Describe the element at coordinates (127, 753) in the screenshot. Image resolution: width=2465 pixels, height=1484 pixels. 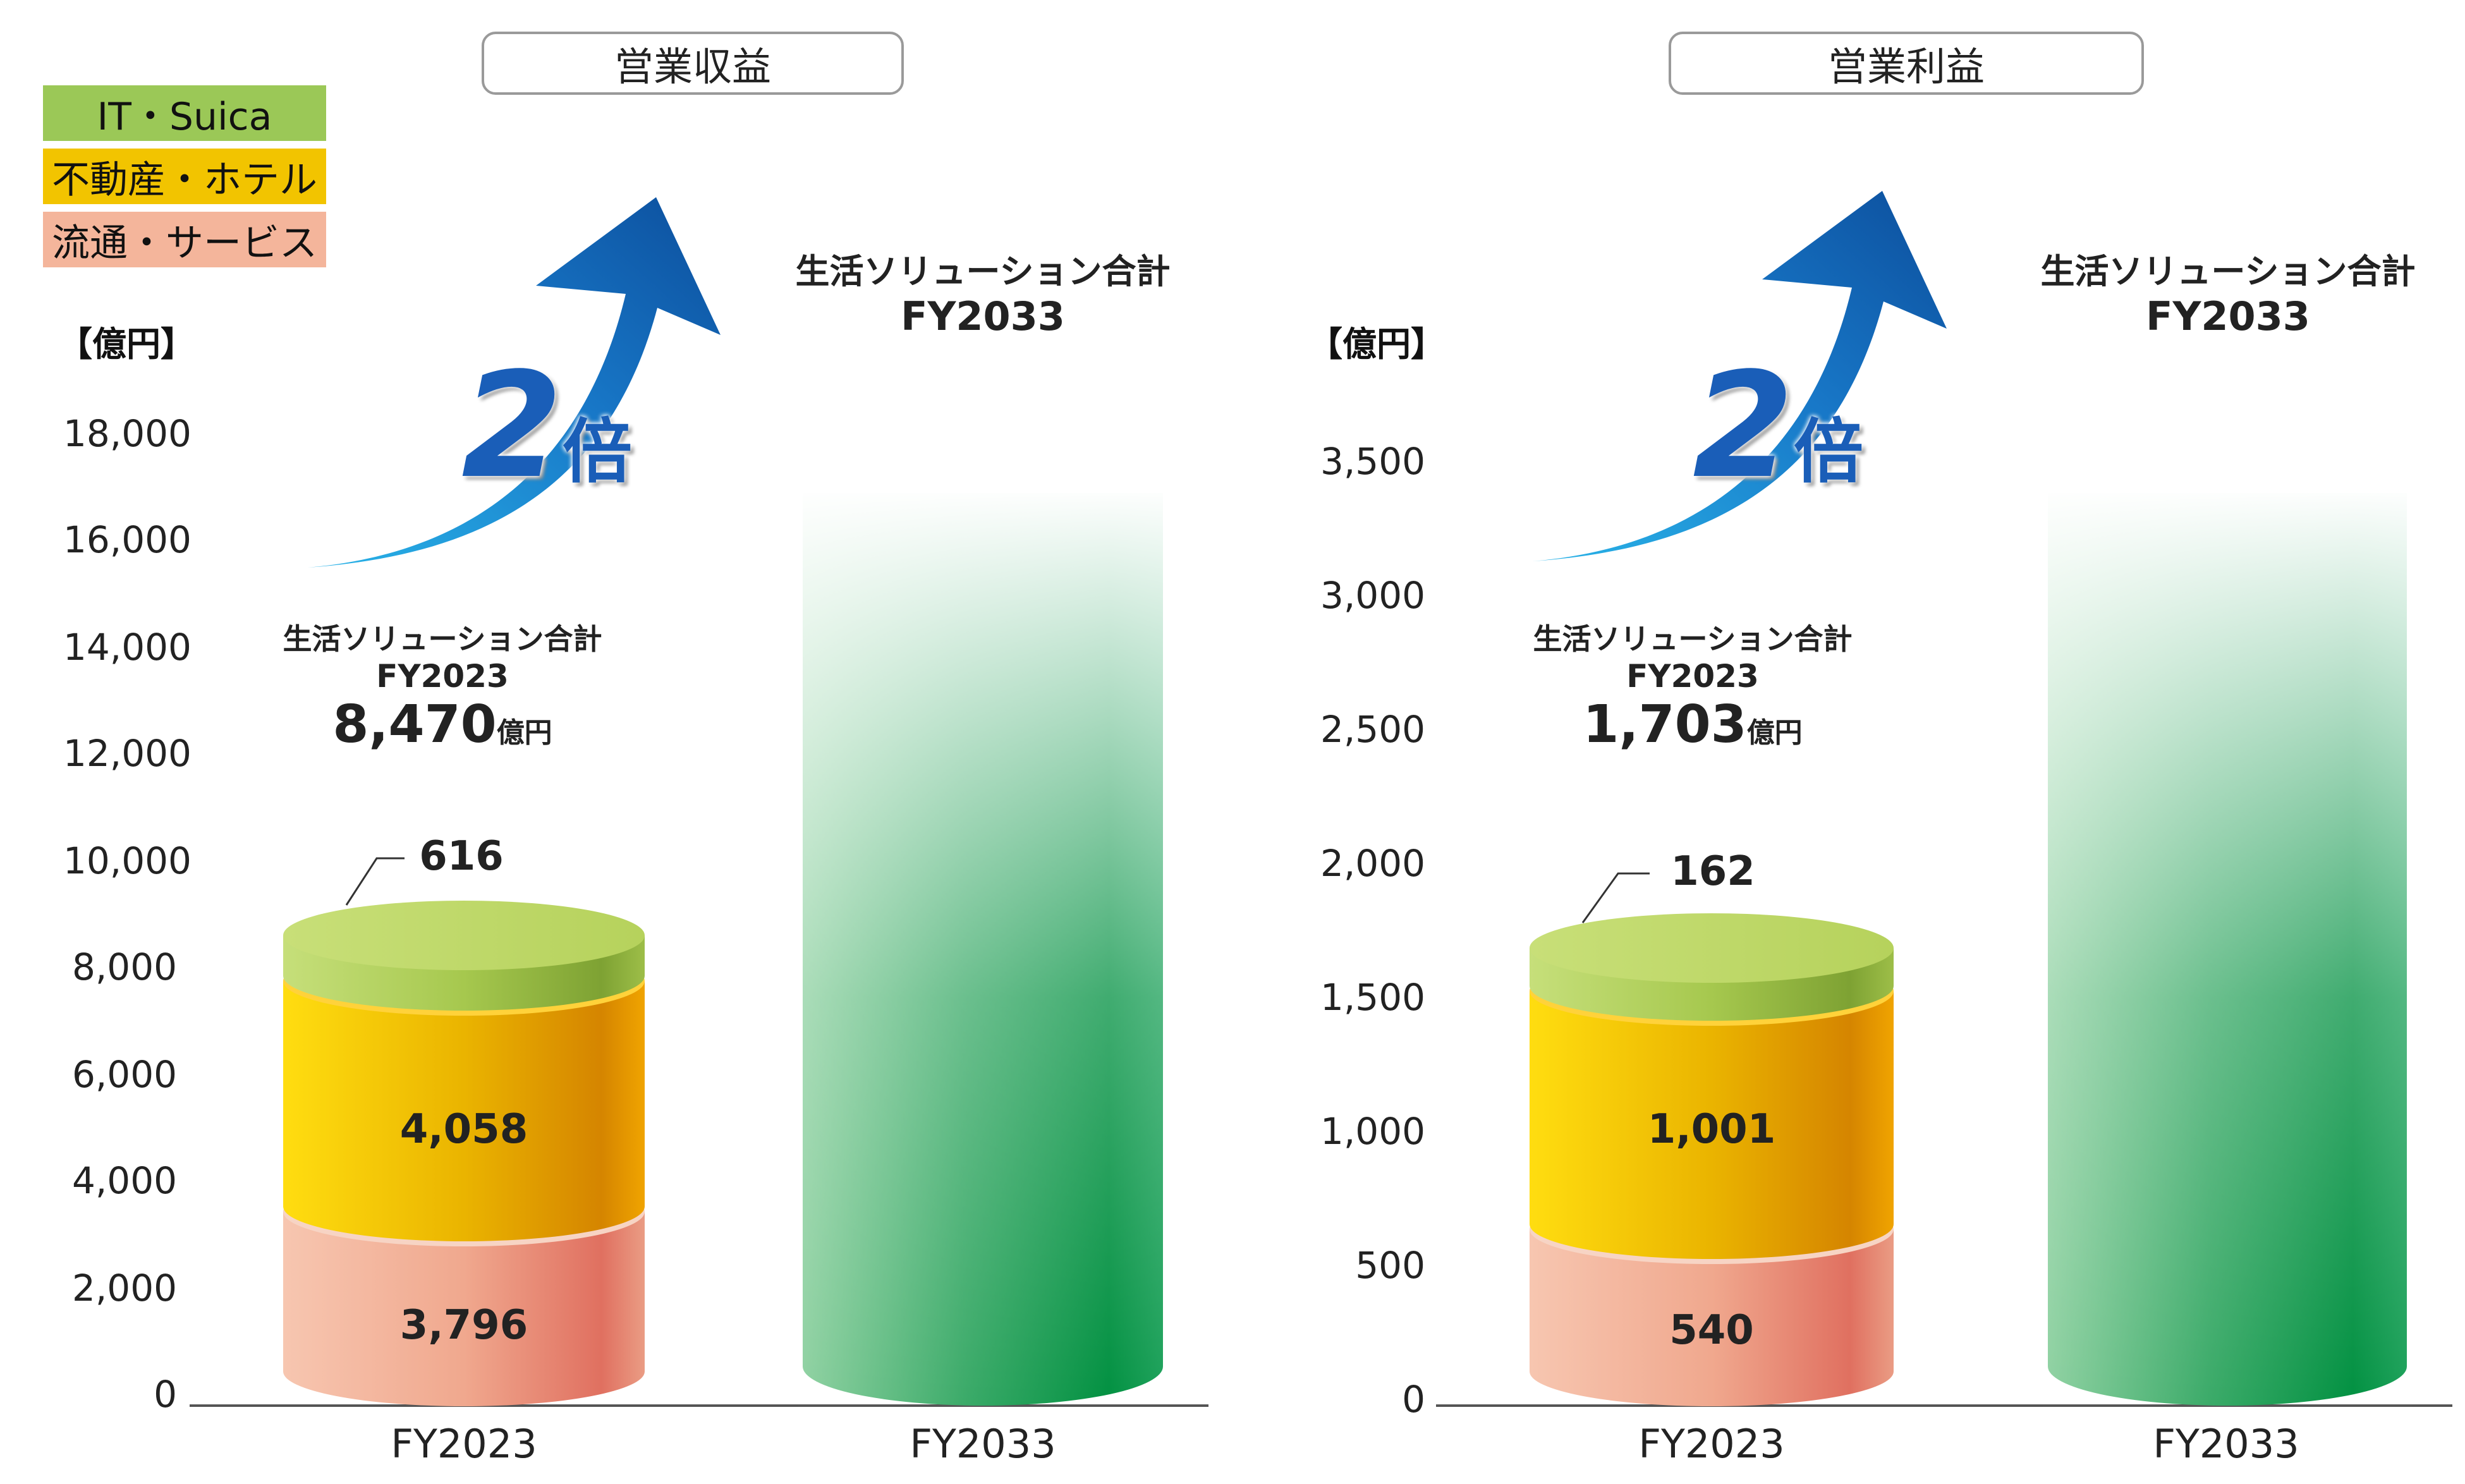
I see `tick-label: 12,000` at that location.